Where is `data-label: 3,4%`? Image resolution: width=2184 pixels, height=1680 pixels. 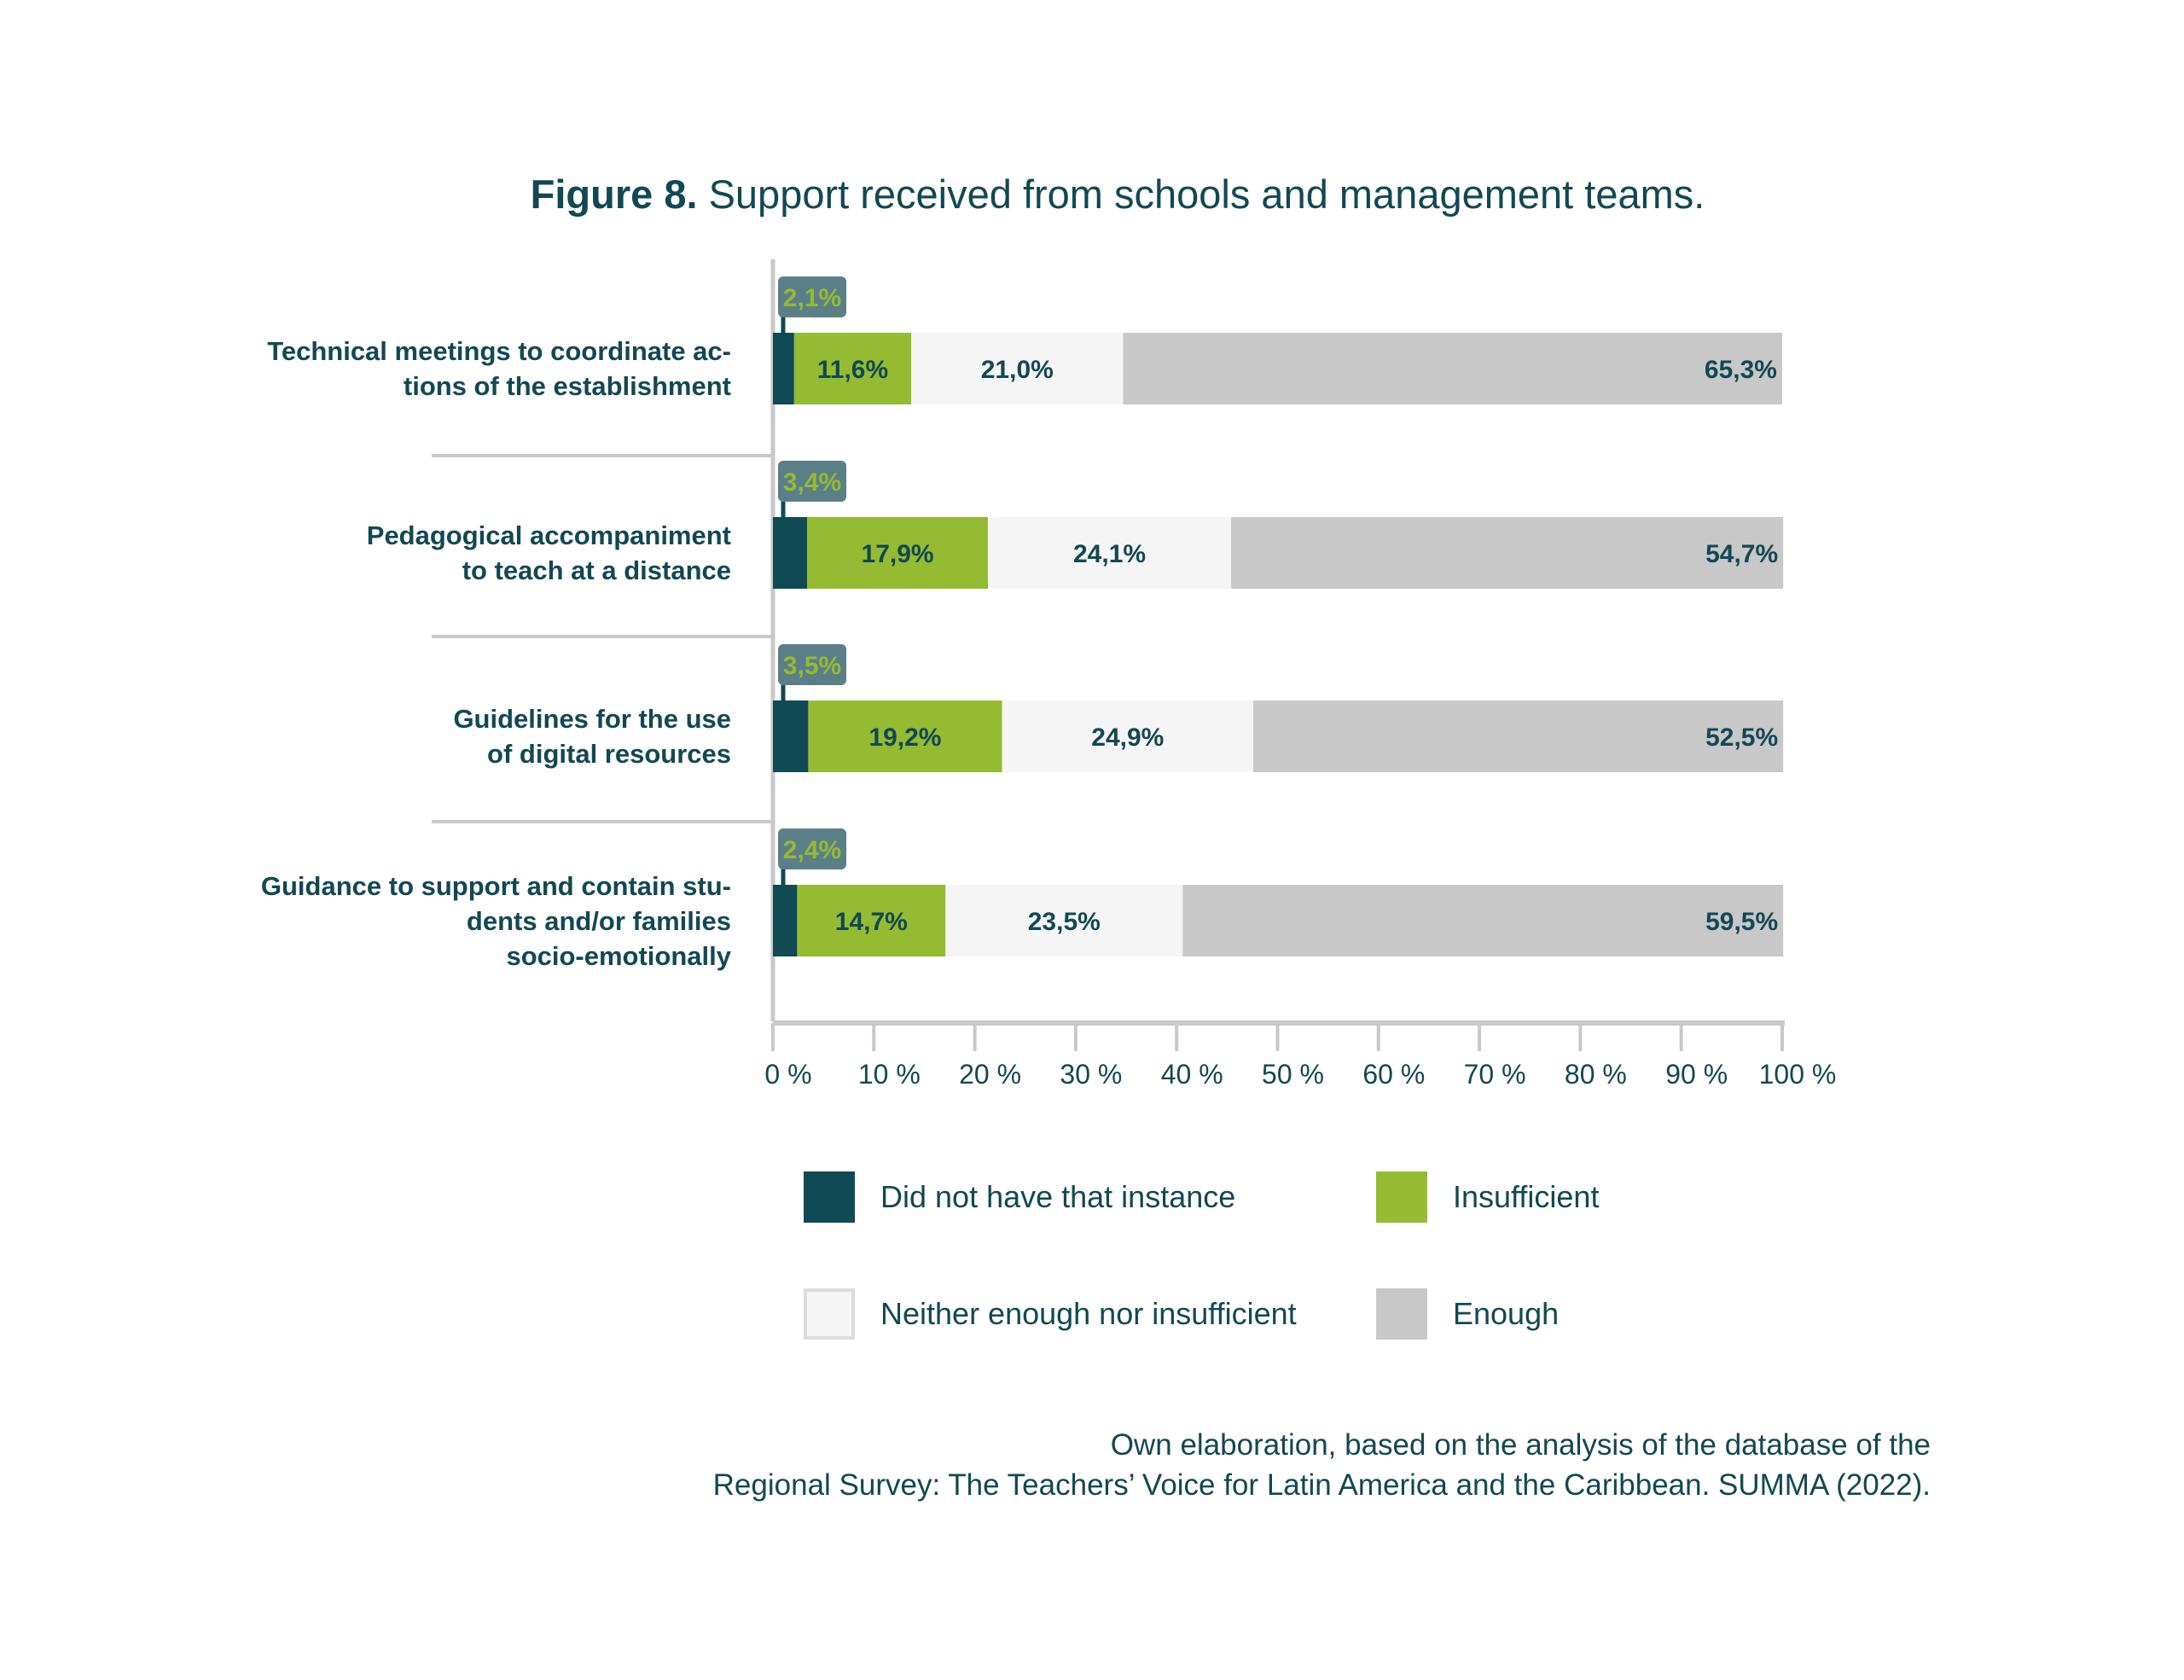 data-label: 3,4% is located at coordinates (812, 482).